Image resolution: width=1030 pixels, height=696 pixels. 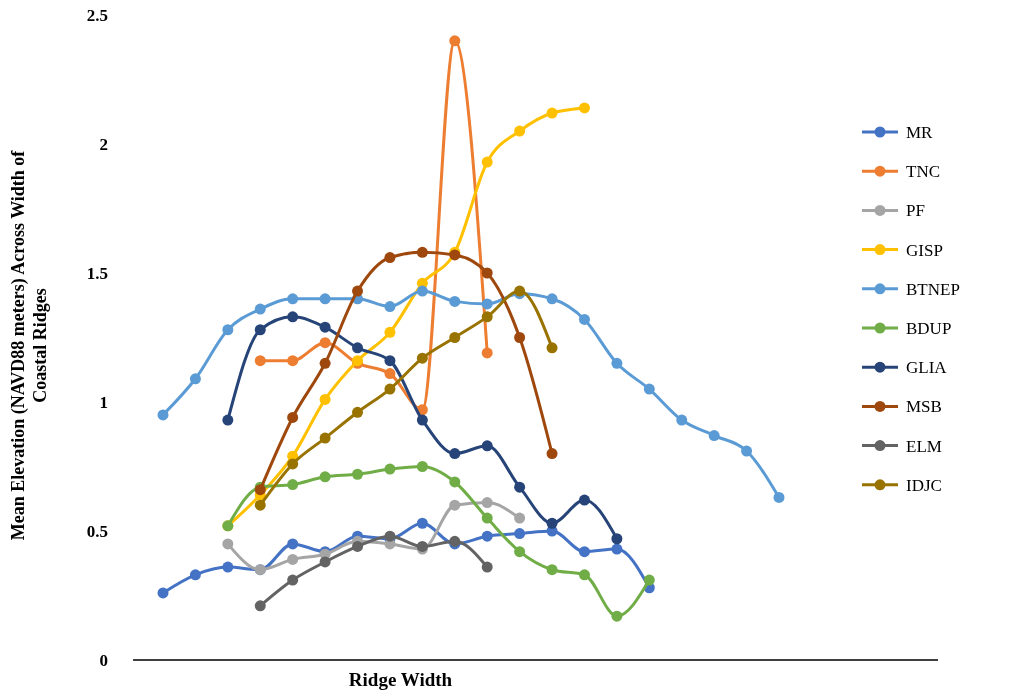 What do you see at coordinates (97, 531) in the screenshot?
I see `y-tick-label: 0.5` at bounding box center [97, 531].